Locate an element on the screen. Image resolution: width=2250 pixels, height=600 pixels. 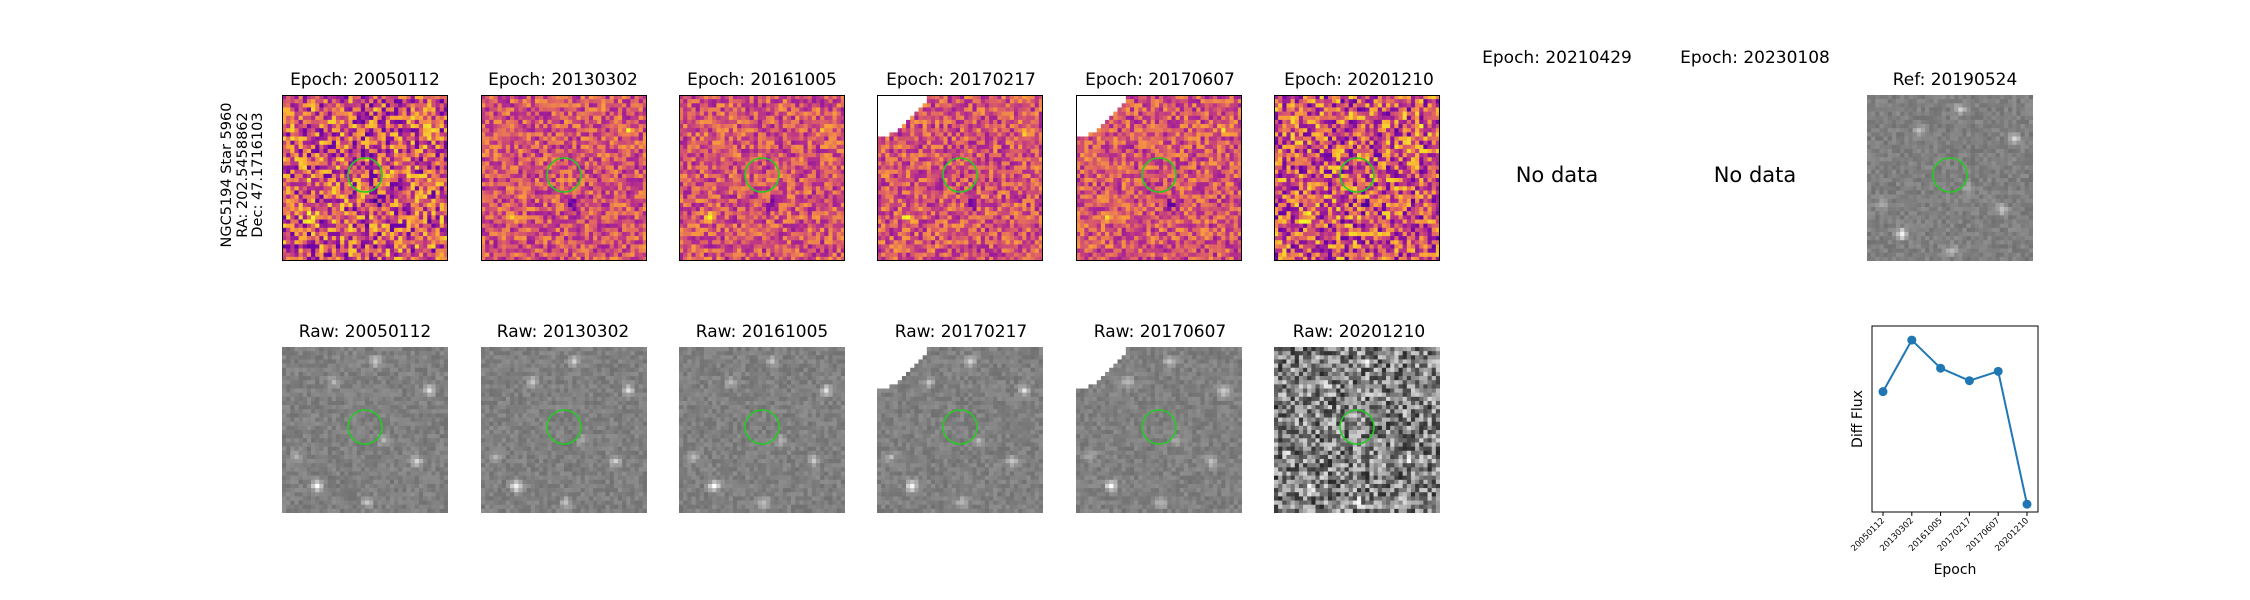
no-data-label-1: No data is located at coordinates (1557, 175).